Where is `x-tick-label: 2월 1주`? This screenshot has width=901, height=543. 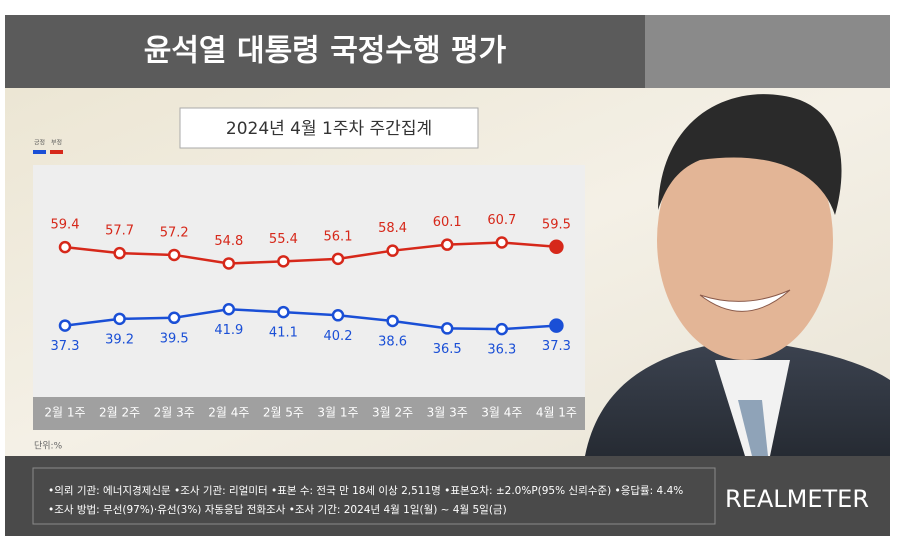
x-tick-label: 2월 1주 is located at coordinates (64, 413).